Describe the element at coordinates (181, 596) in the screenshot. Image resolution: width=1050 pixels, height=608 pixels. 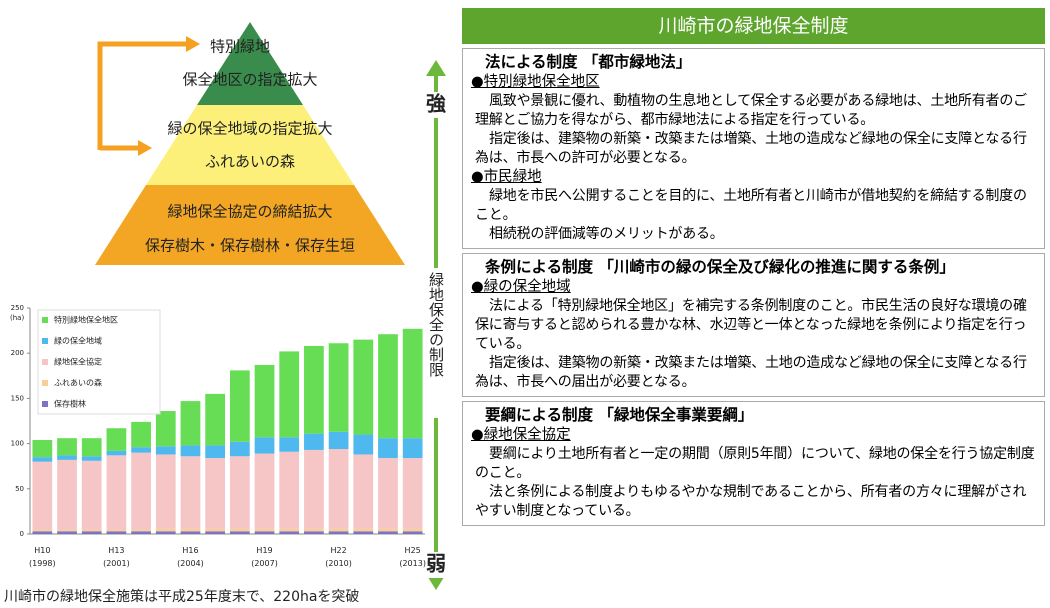
I see `caption: 川崎市の緑地保全施策は平成25年度末で、220haを突破` at that location.